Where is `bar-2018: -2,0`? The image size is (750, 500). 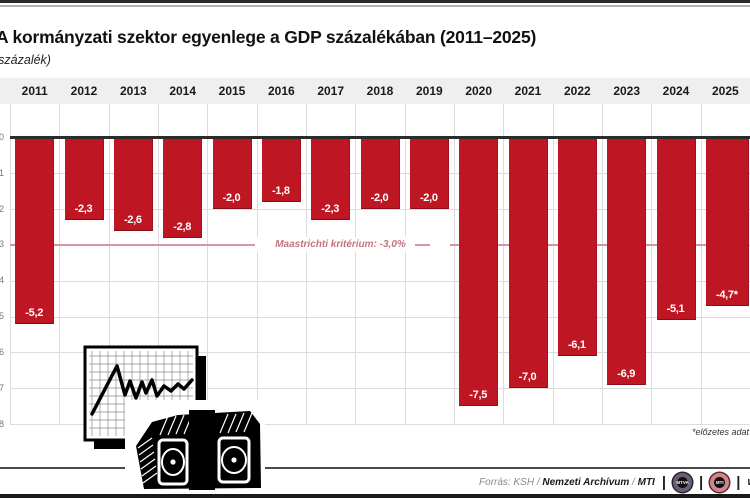 bar-2018: -2,0 is located at coordinates (380, 173).